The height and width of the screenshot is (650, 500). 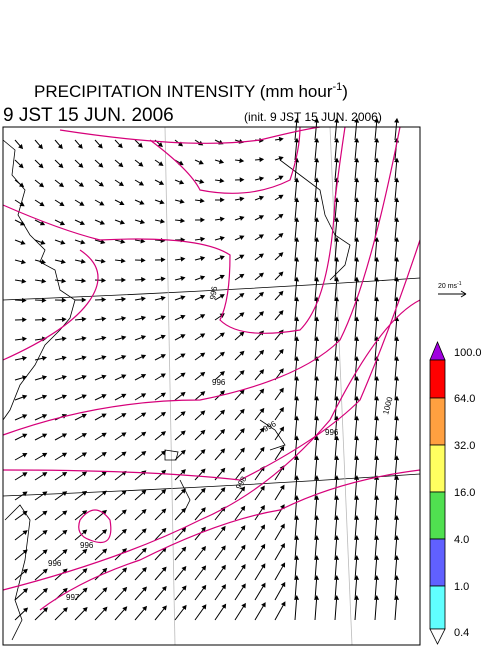 I want to click on longitude-line, so click(x=170, y=386).